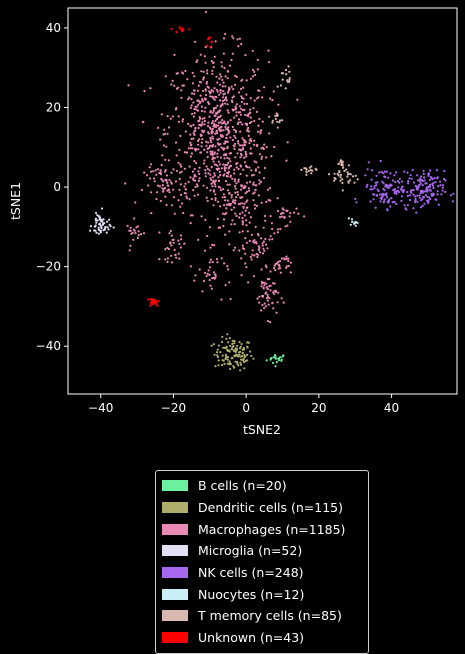 Image resolution: width=465 pixels, height=654 pixels. Describe the element at coordinates (52, 187) in the screenshot. I see `y-axis-ticks: −40 −20 0 20 40` at that location.